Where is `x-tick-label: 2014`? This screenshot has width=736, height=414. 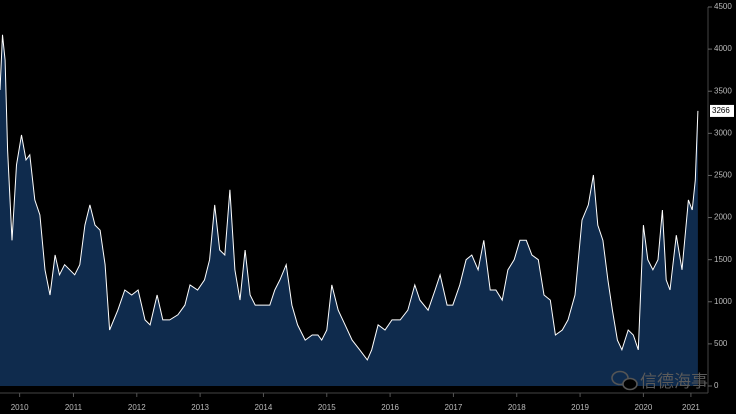 x-tick-label: 2014 is located at coordinates (264, 407).